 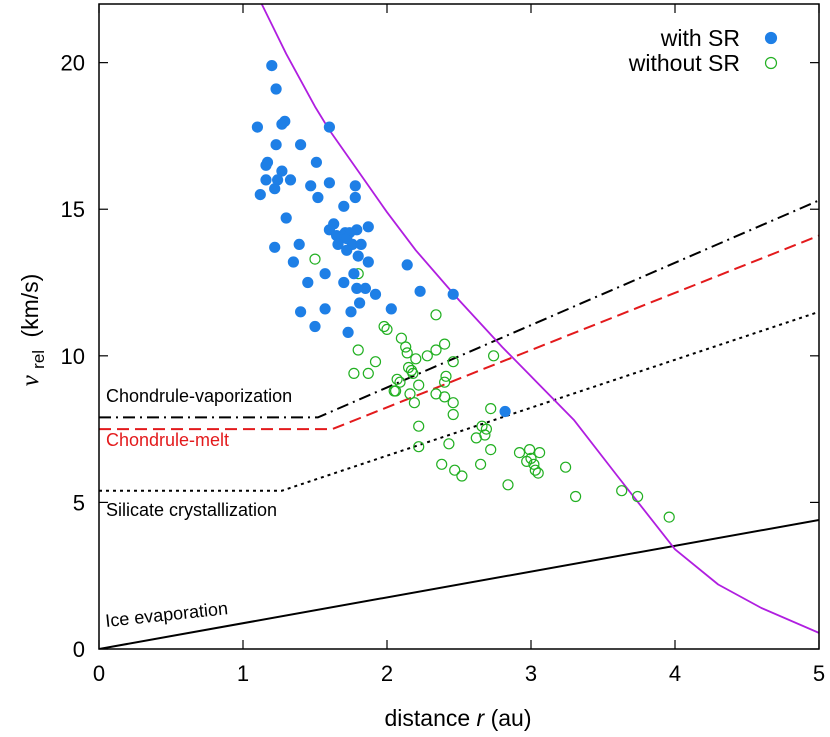 What do you see at coordinates (73, 209) in the screenshot?
I see `y-tick-label: 15` at bounding box center [73, 209].